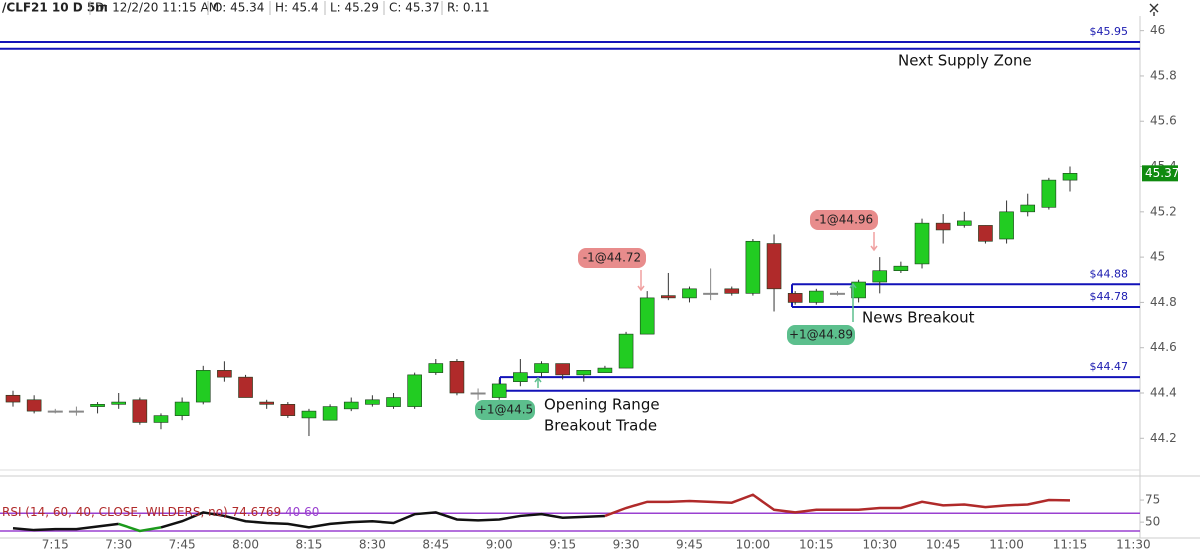  I want to click on y-tick-label: 44.8, so click(1163, 302).